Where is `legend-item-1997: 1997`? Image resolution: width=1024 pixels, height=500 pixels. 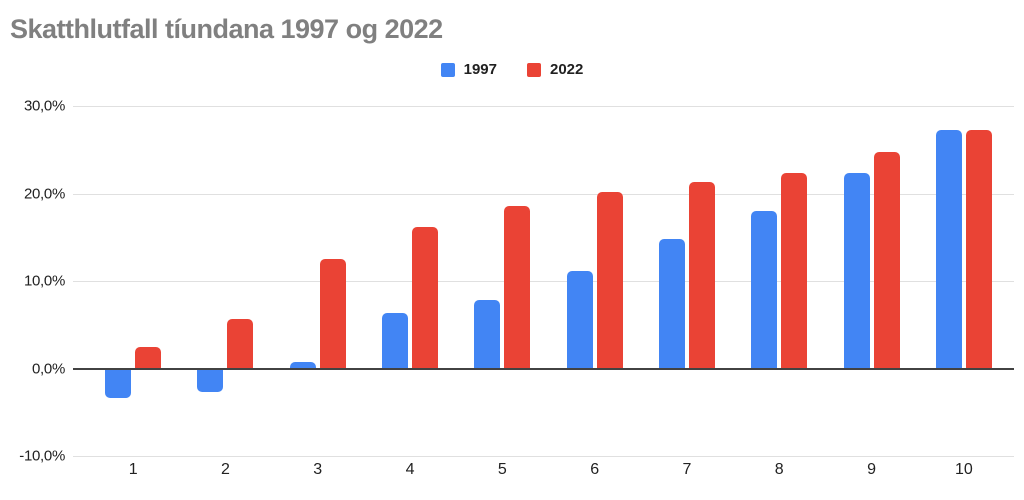
legend-item-1997: 1997 is located at coordinates (468, 69).